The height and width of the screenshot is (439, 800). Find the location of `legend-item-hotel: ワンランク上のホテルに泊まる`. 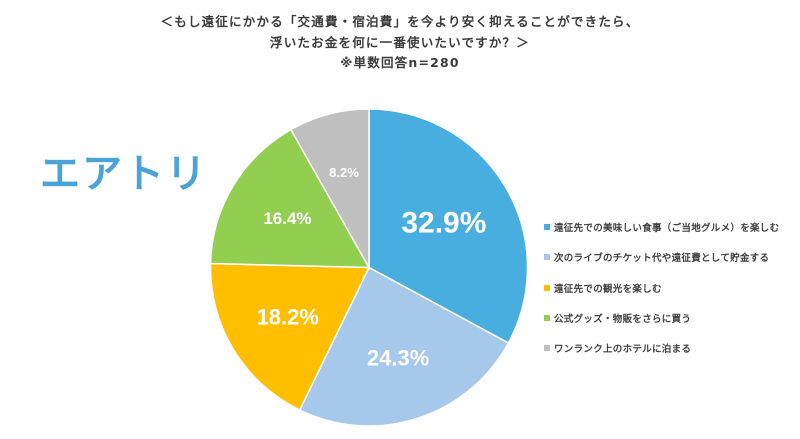

legend-item-hotel: ワンランク上のホテルに泊まる is located at coordinates (661, 348).